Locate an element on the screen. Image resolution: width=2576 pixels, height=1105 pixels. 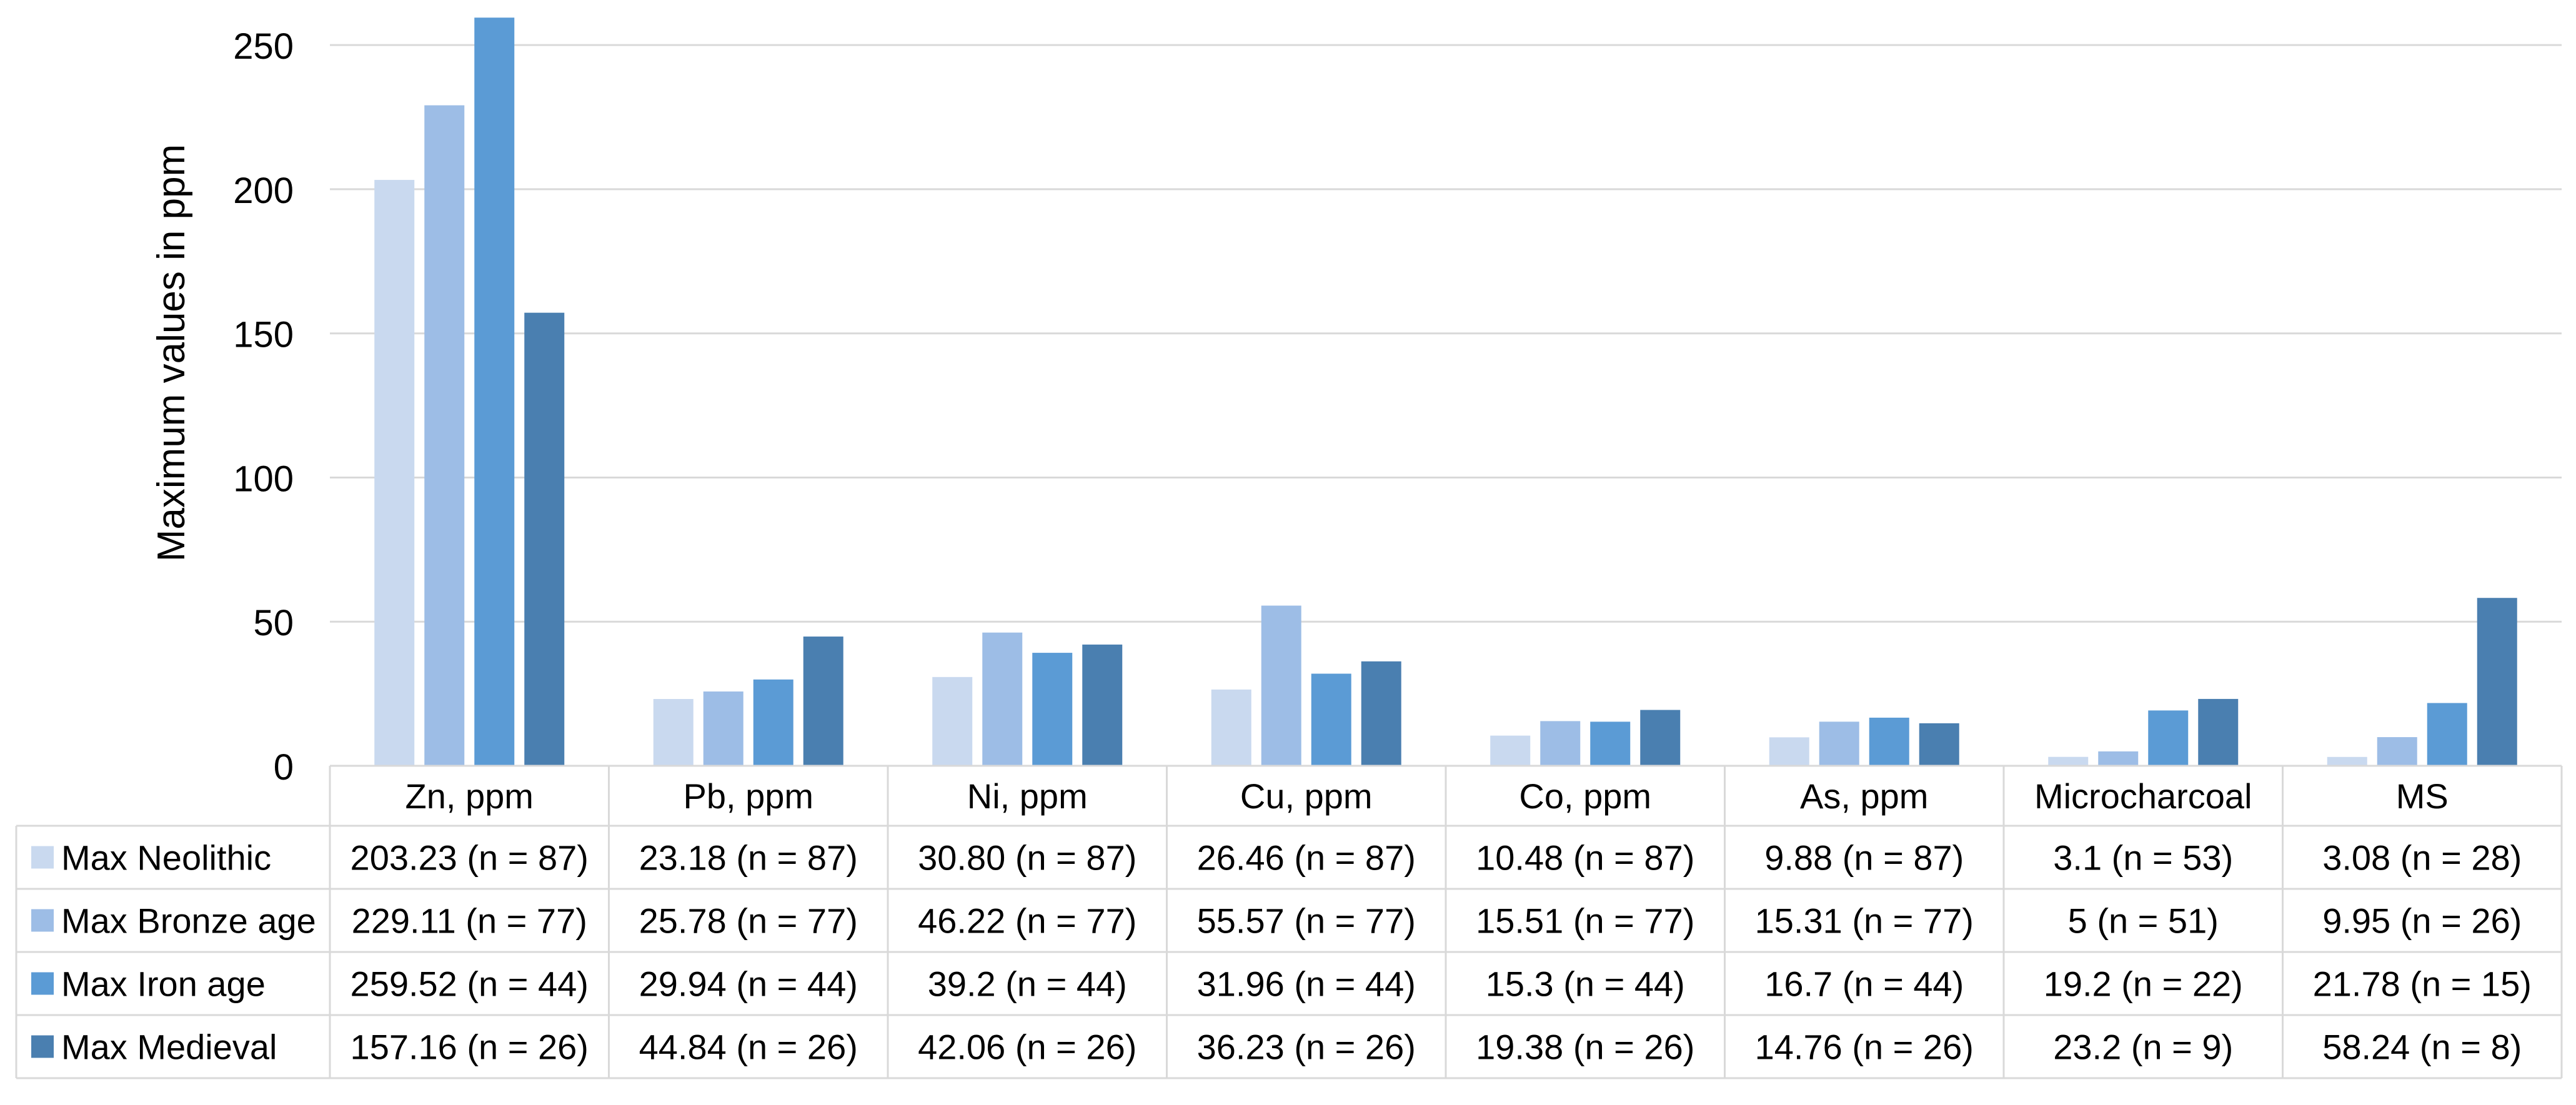
table-cell: 259.52 (n = 44) is located at coordinates (470, 984).